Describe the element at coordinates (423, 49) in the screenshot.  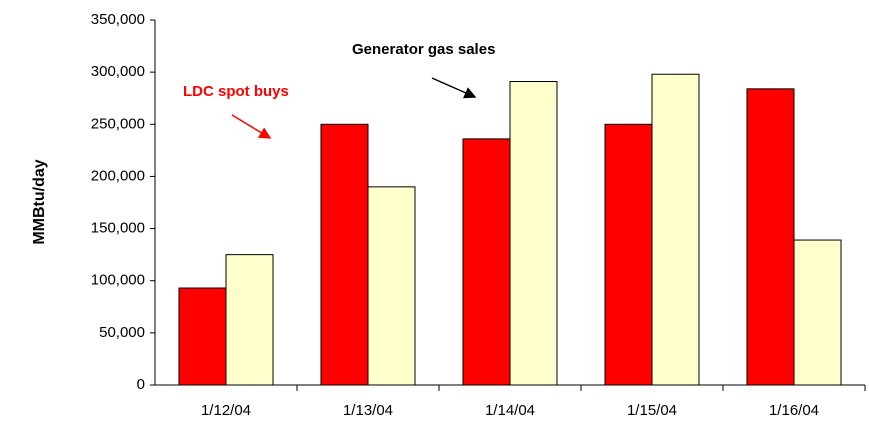
I see `annotation: Generator gas sales` at that location.